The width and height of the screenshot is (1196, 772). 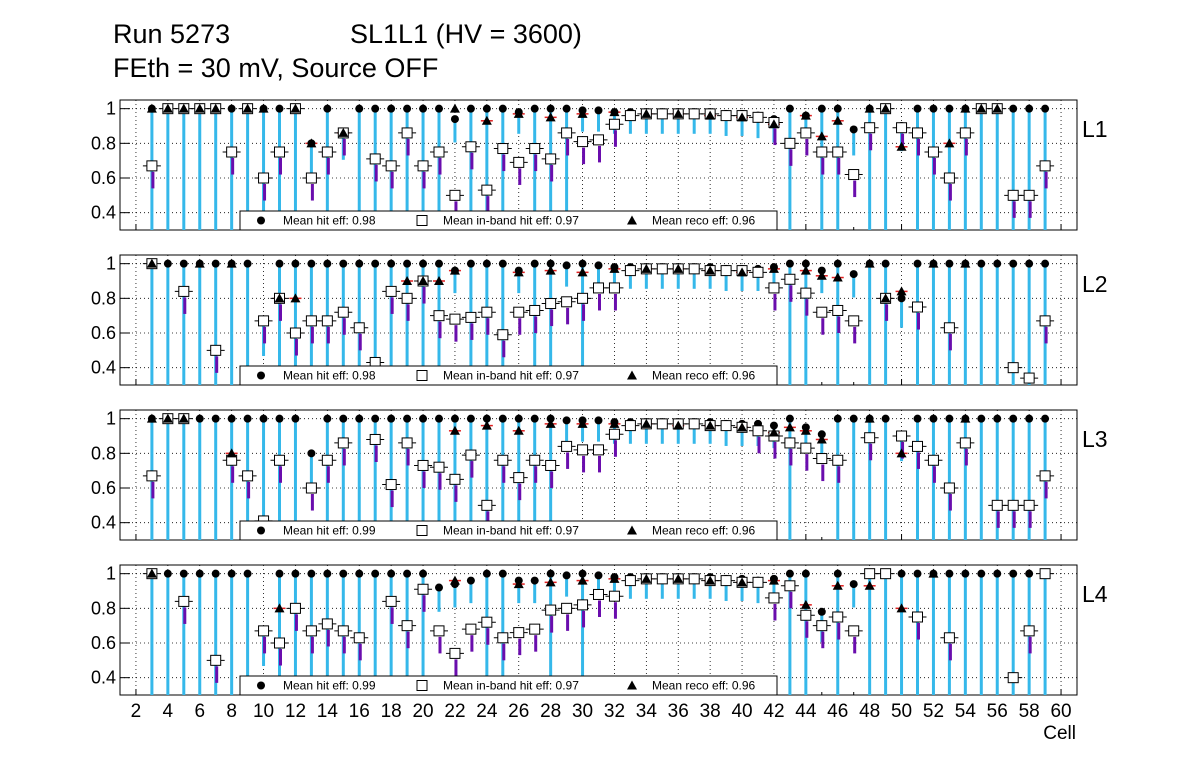 I want to click on y-tick-label: 1, so click(x=111, y=264).